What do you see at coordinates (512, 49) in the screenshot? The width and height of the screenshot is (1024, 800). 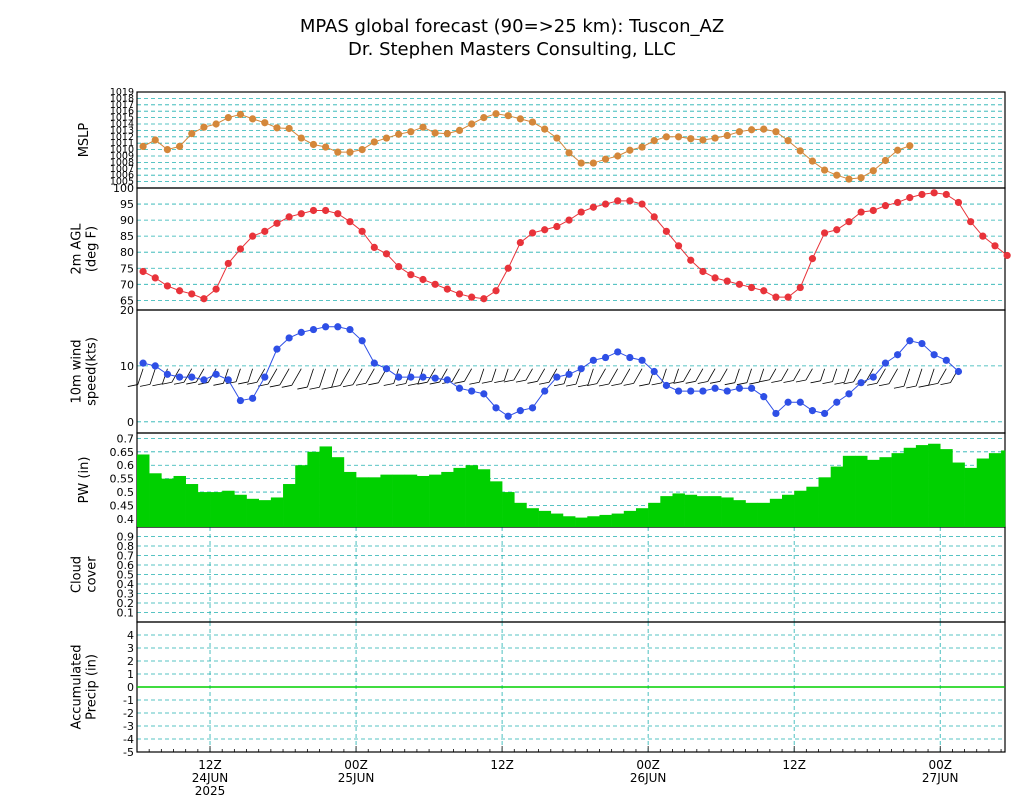 I see `chart-title-line2: Dr. Stephen Masters Consulting, LLC` at bounding box center [512, 49].